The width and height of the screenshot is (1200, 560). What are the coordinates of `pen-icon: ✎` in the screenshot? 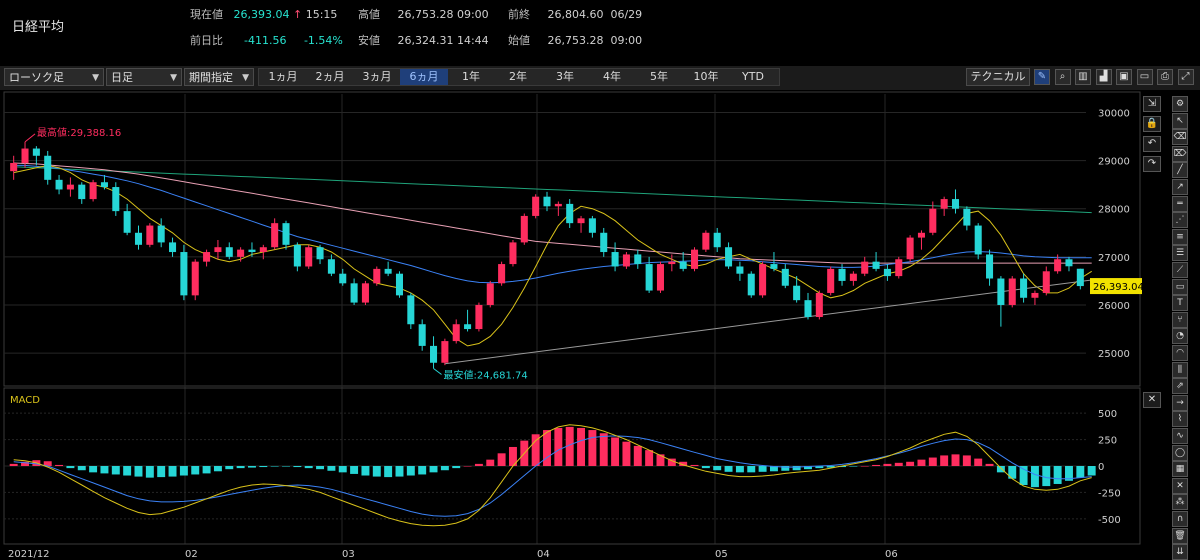 It's located at (1042, 77).